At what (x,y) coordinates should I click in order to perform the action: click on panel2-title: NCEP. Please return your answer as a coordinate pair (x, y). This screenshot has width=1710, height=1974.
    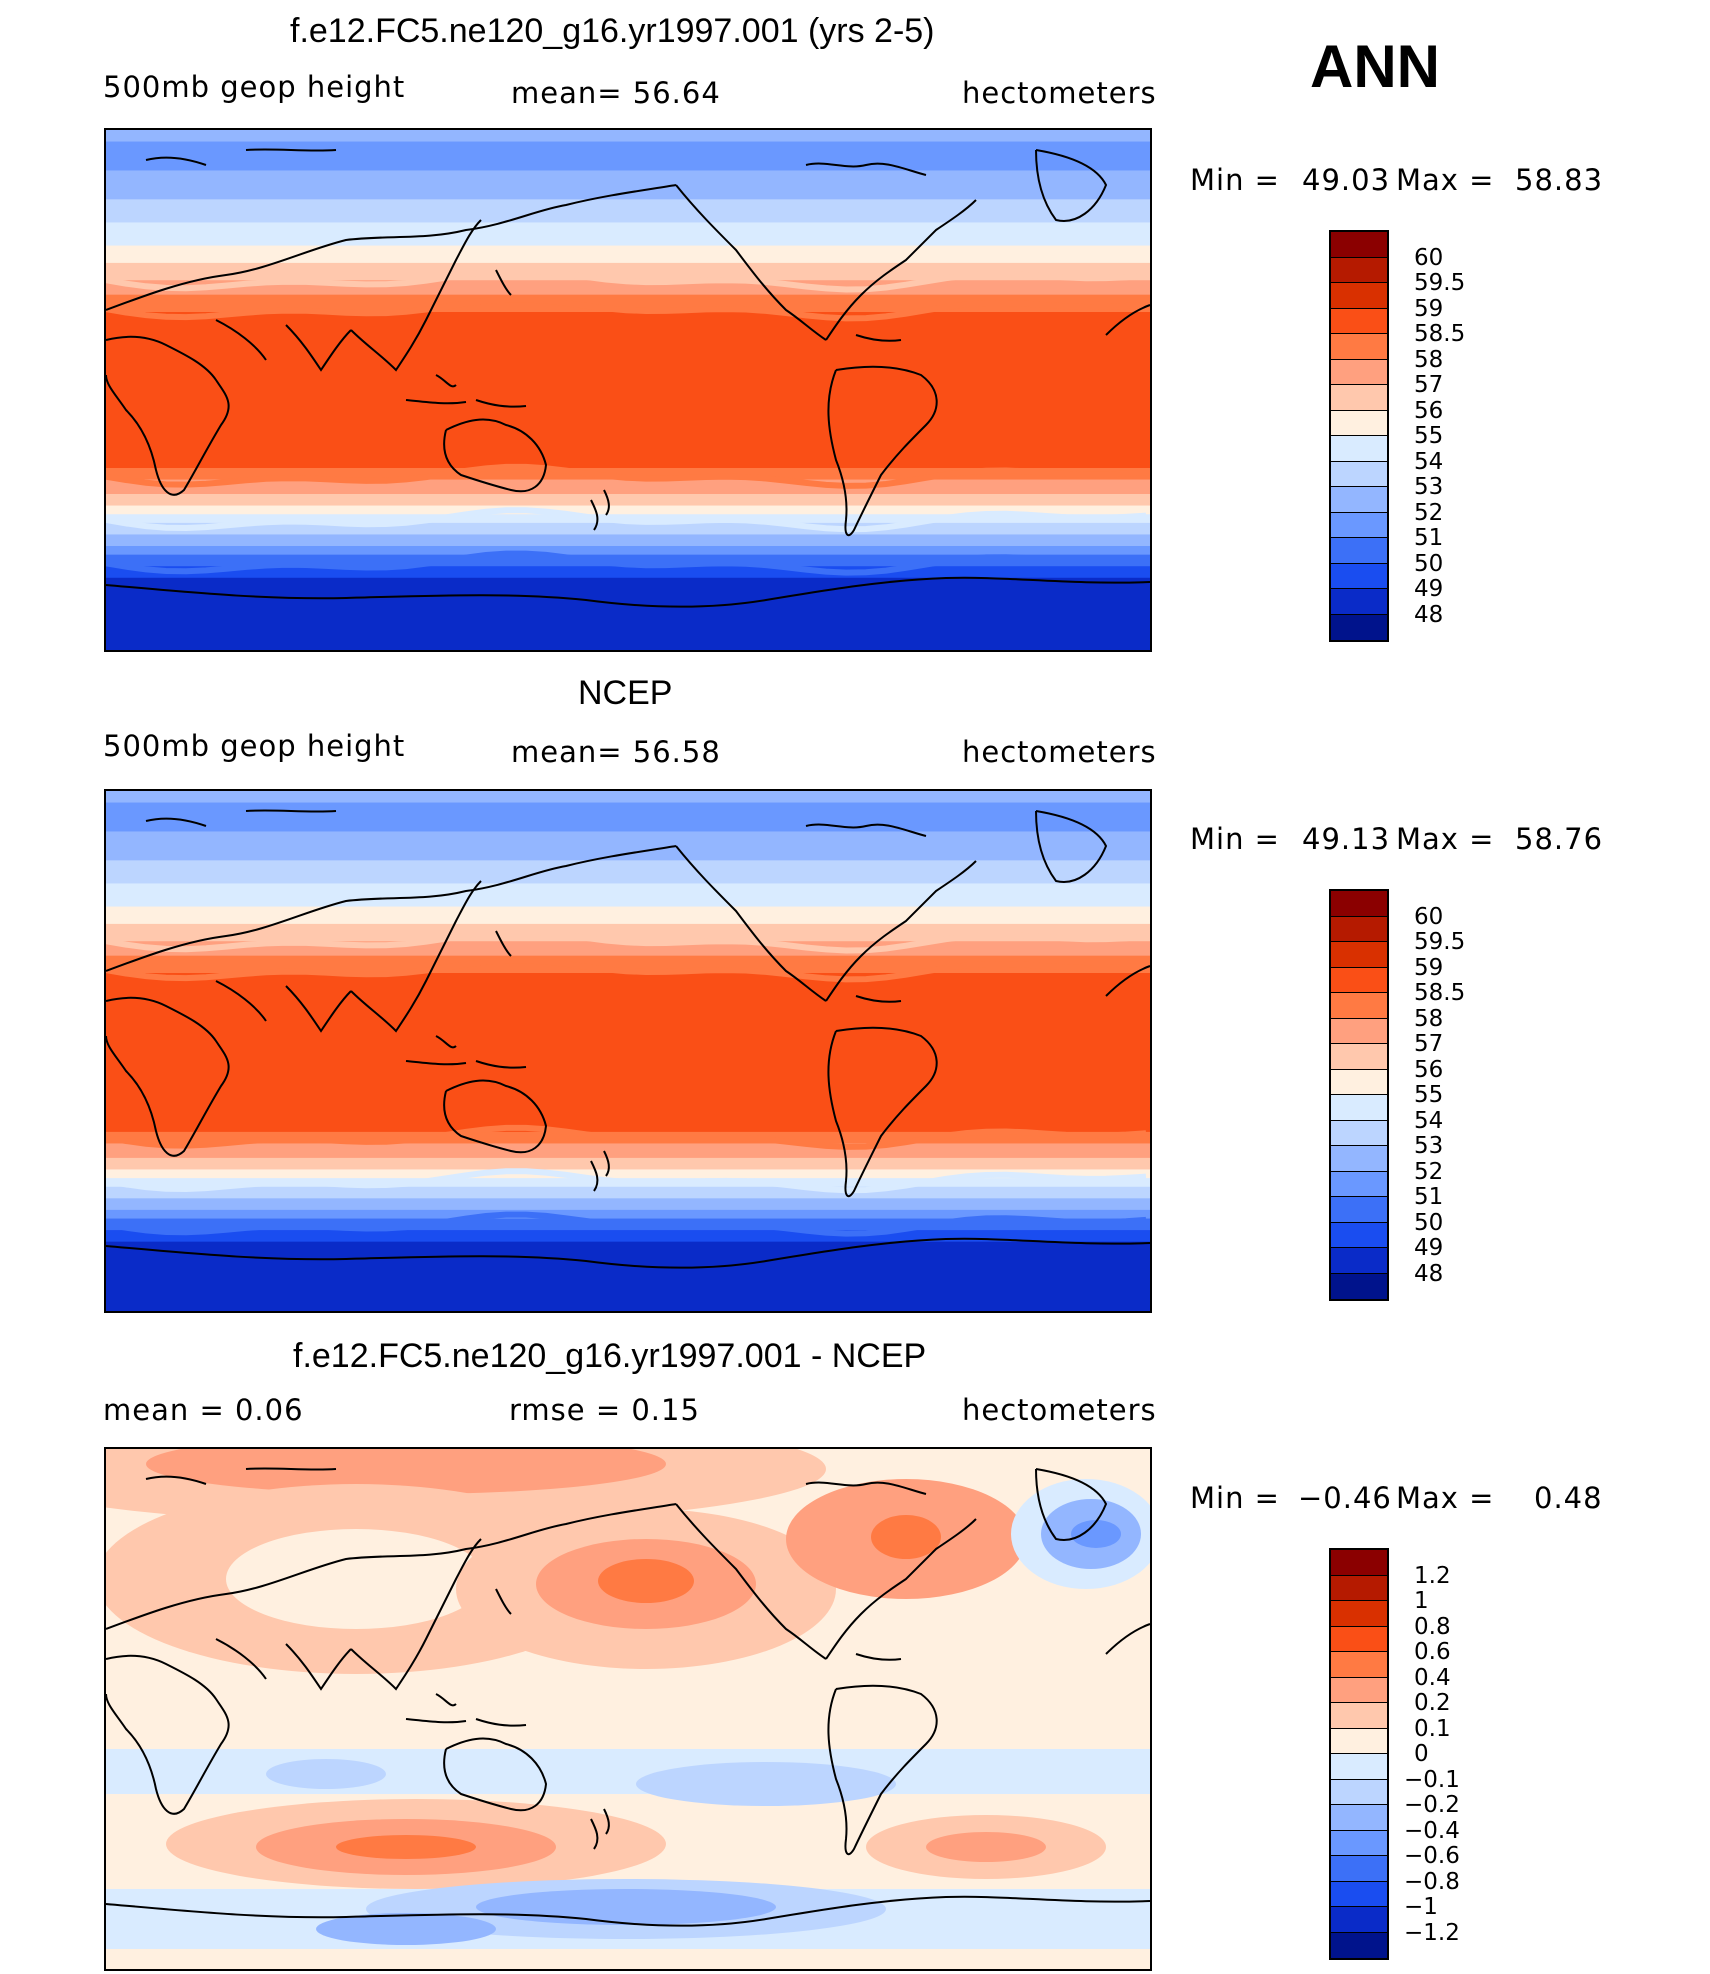
    Looking at the image, I should click on (625, 693).